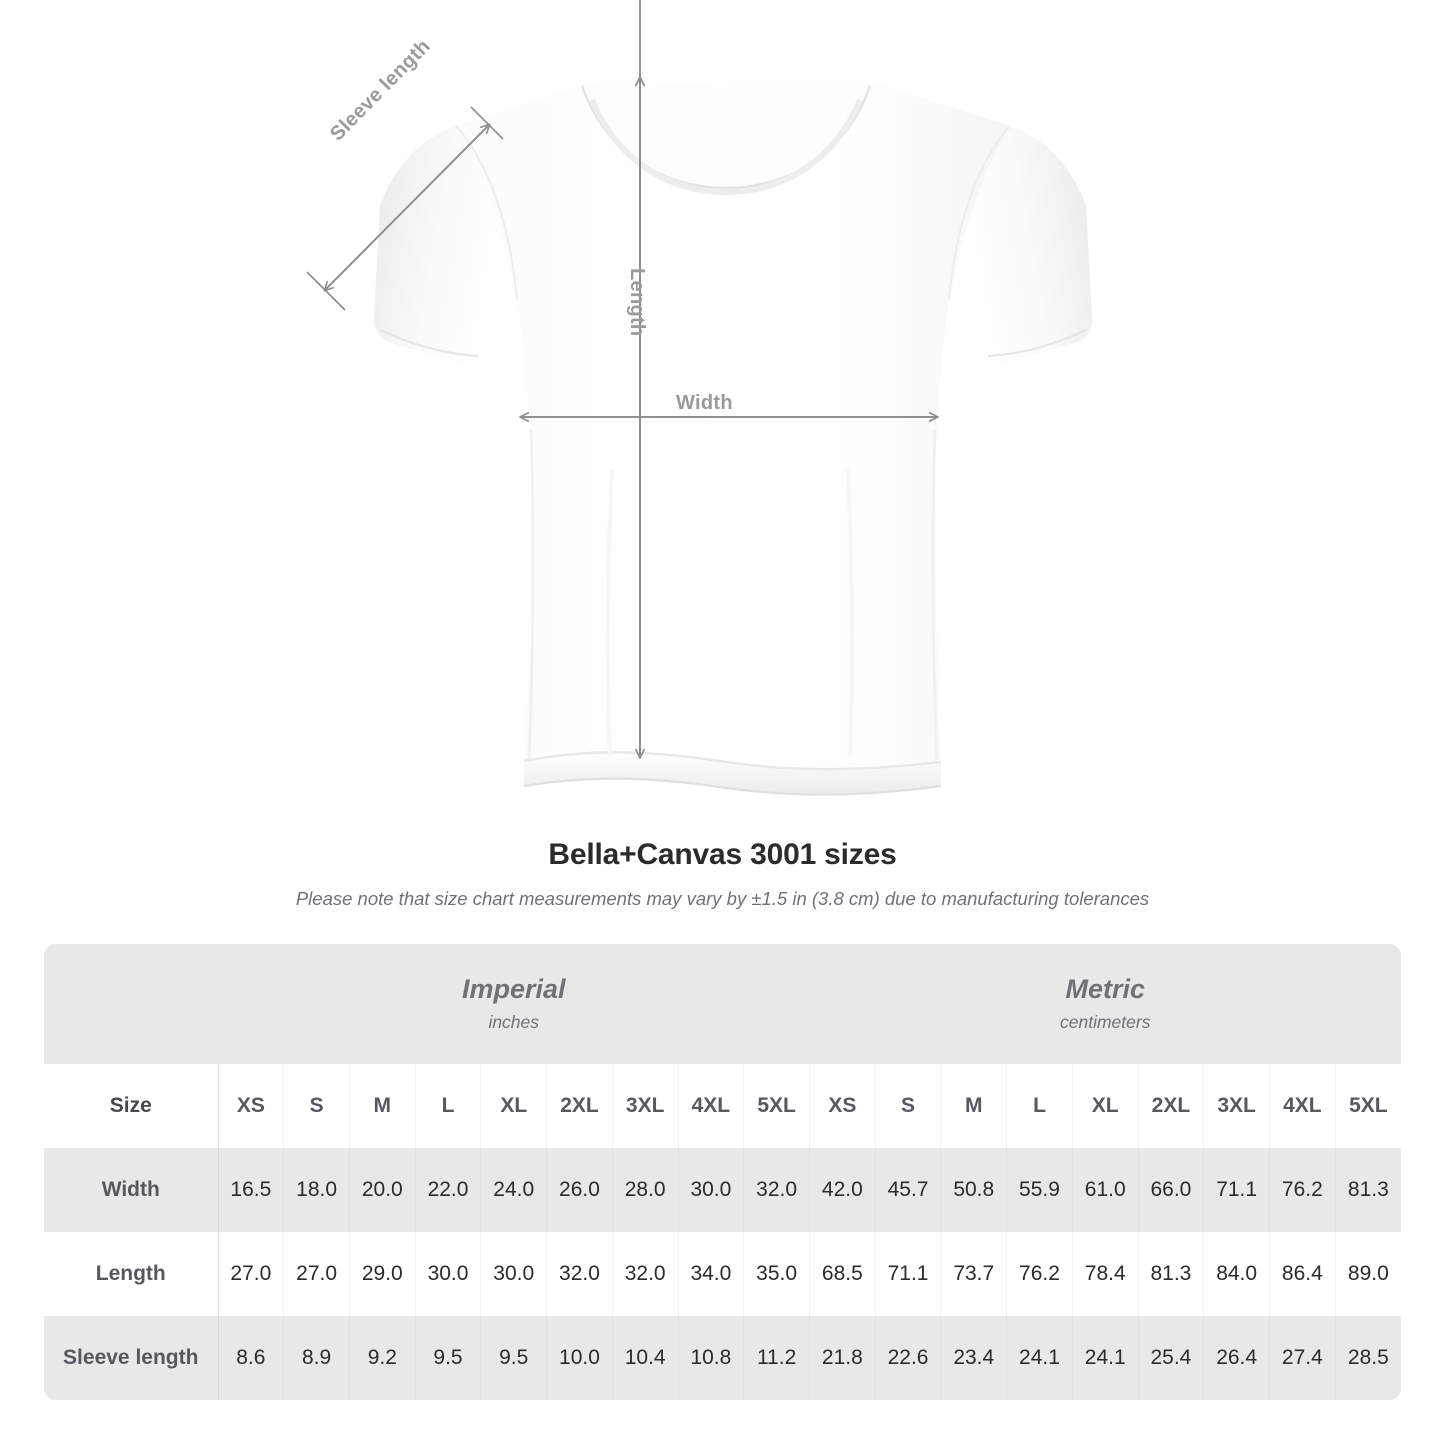  I want to click on unit-name-imperial: Imperial, so click(513, 989).